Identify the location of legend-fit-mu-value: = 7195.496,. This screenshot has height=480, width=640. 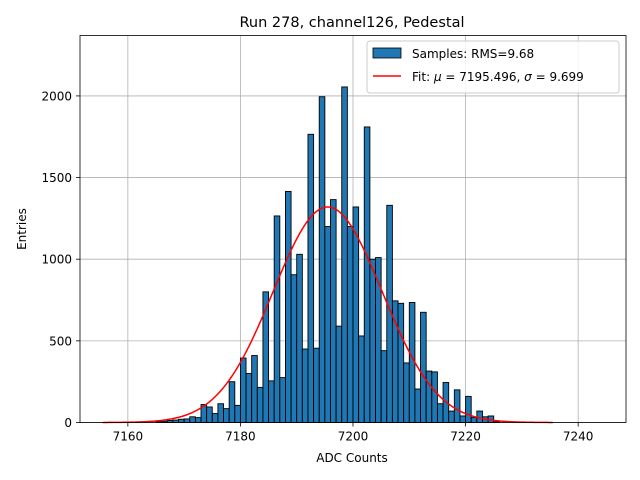
(483, 77).